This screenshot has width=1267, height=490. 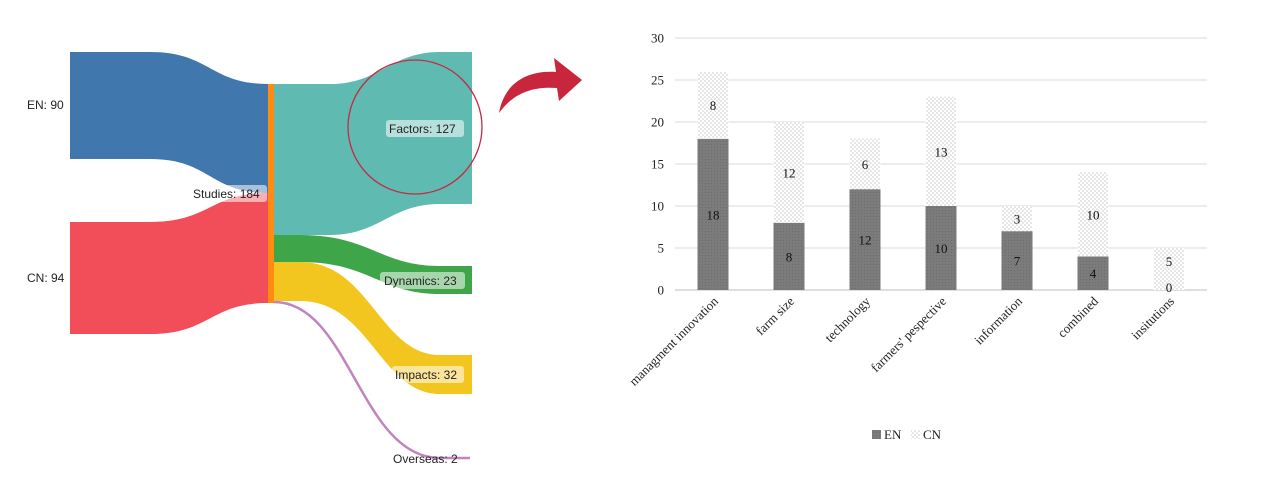 What do you see at coordinates (169, 263) in the screenshot?
I see `sankey-flow-cn` at bounding box center [169, 263].